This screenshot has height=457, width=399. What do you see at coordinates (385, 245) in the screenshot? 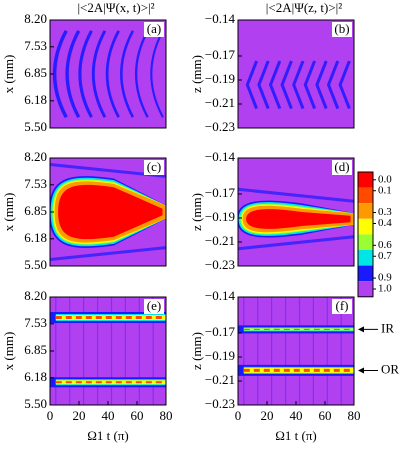
I see `colorbar-tick-label: 0.6` at bounding box center [385, 245].